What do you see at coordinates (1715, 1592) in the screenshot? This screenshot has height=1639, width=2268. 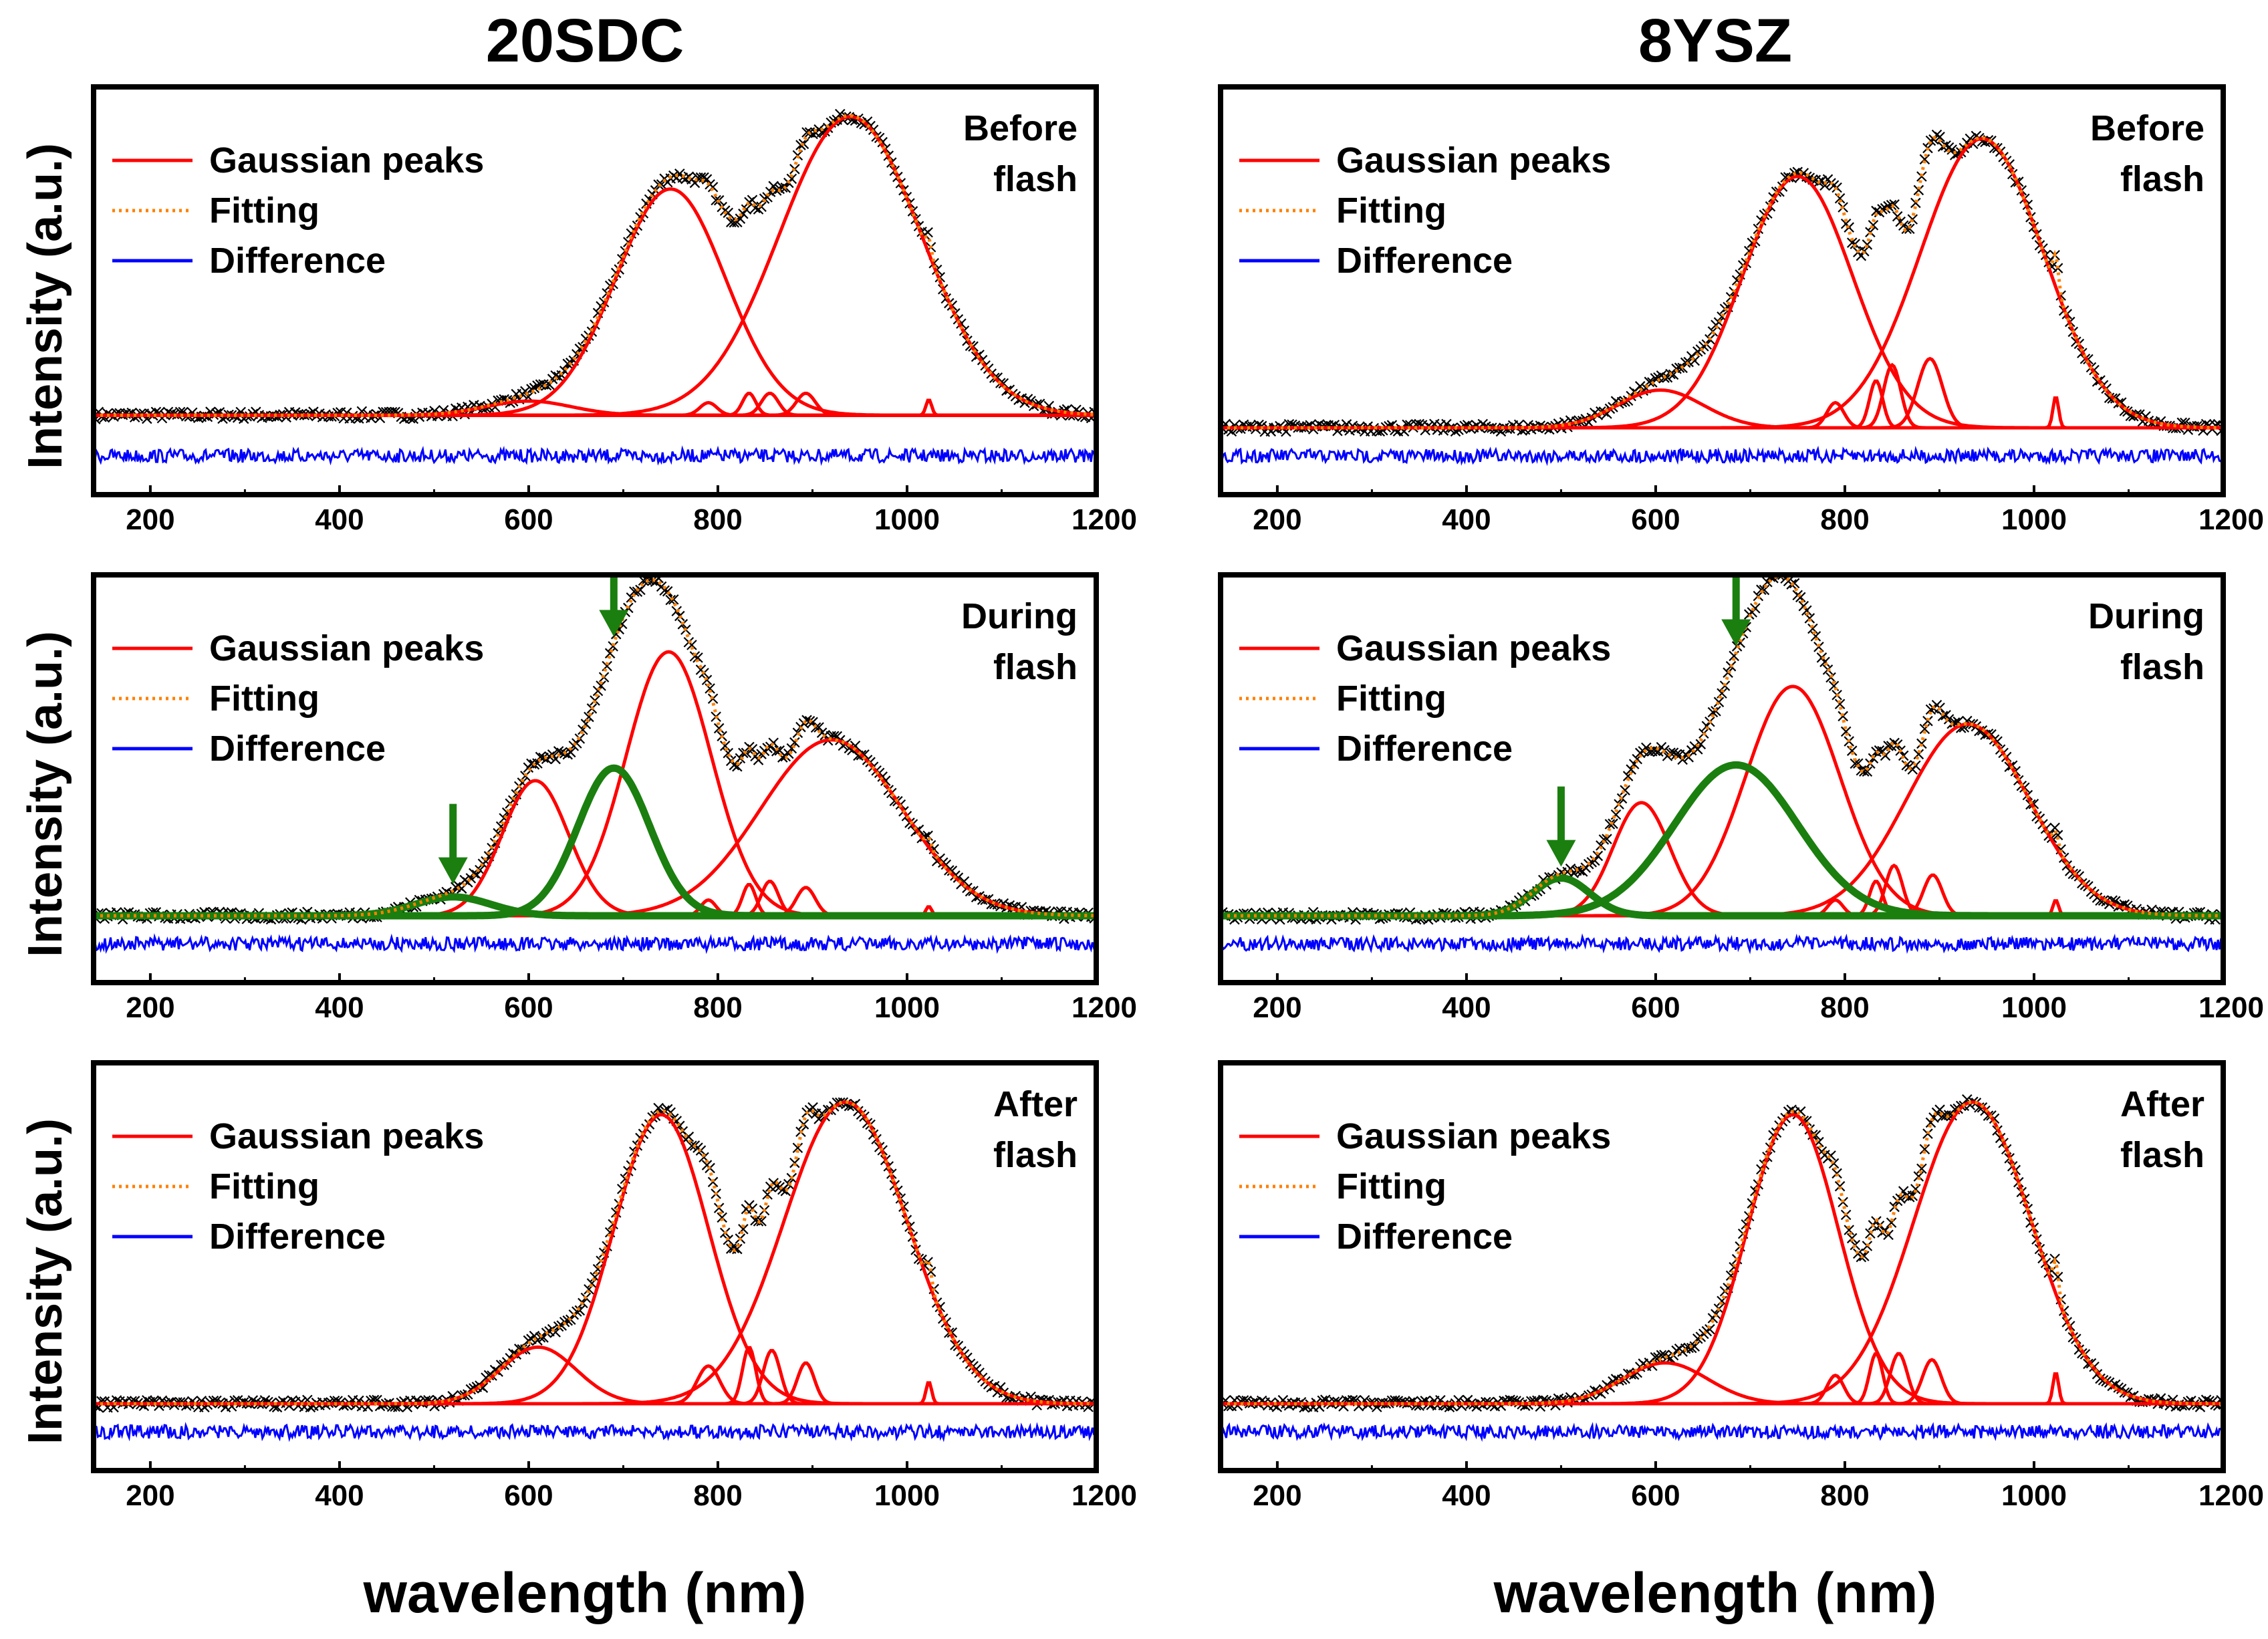 I see `x-axis-label-right: wavelength (nm)` at bounding box center [1715, 1592].